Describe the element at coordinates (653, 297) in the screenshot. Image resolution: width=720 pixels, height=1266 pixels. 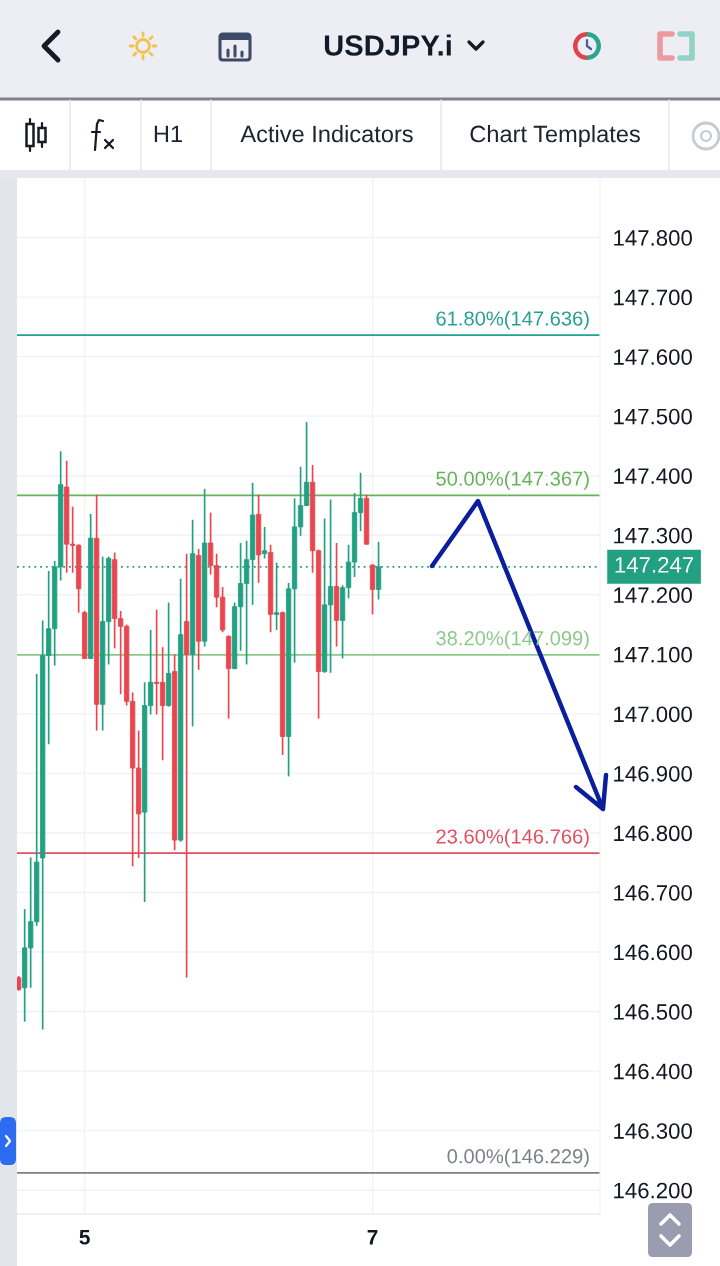
I see `y-tick-label: 147.700` at that location.